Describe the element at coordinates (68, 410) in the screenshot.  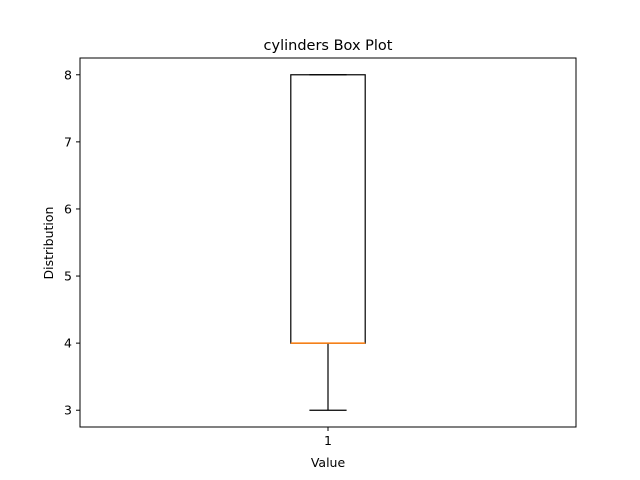
I see `y-tick-label: 3` at that location.